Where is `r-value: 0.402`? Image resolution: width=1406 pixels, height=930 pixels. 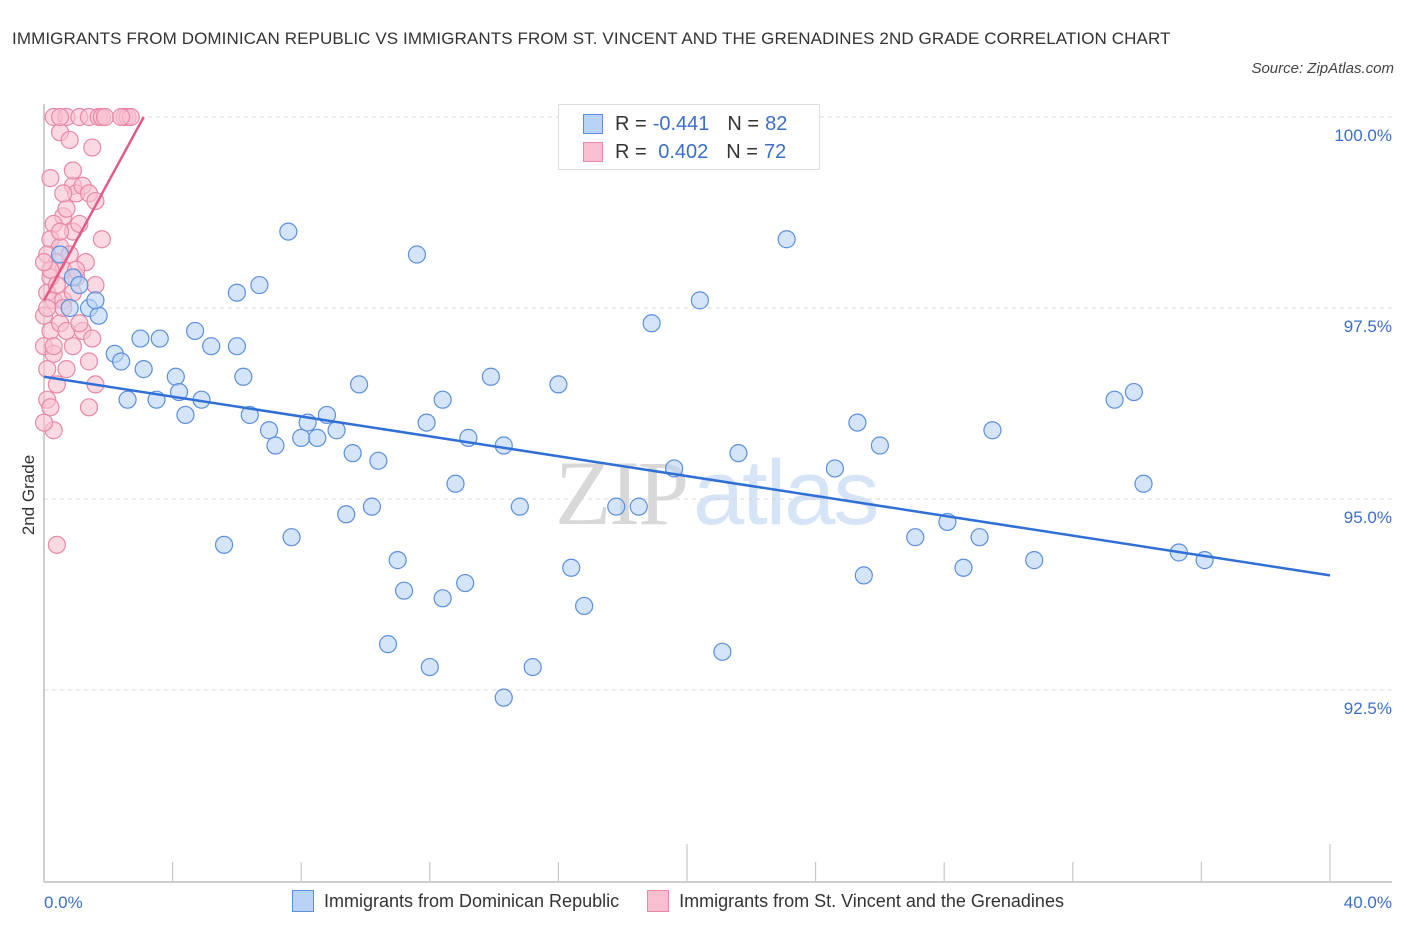
r-value: 0.402 is located at coordinates (680, 151).